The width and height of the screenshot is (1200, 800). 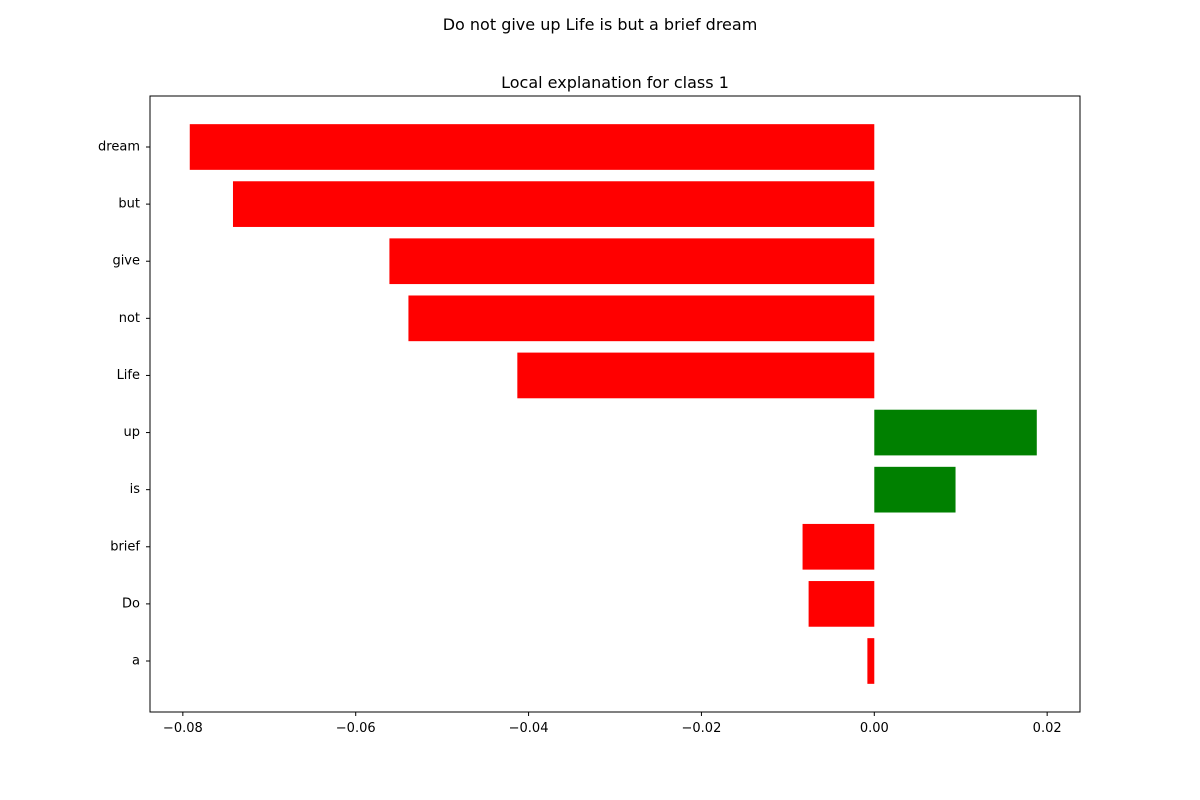 I want to click on x-tick-label: 0.02, so click(x=1047, y=728).